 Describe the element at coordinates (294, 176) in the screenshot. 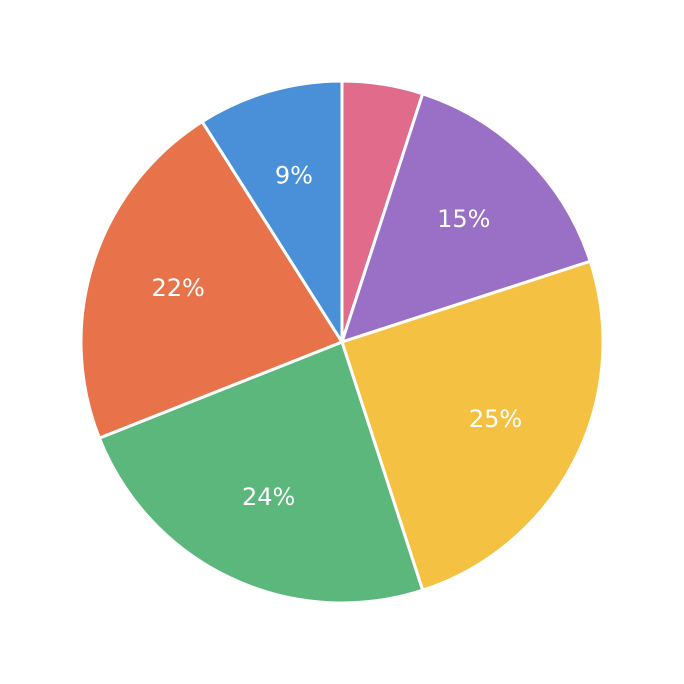

I see `slice-label: 9%` at that location.